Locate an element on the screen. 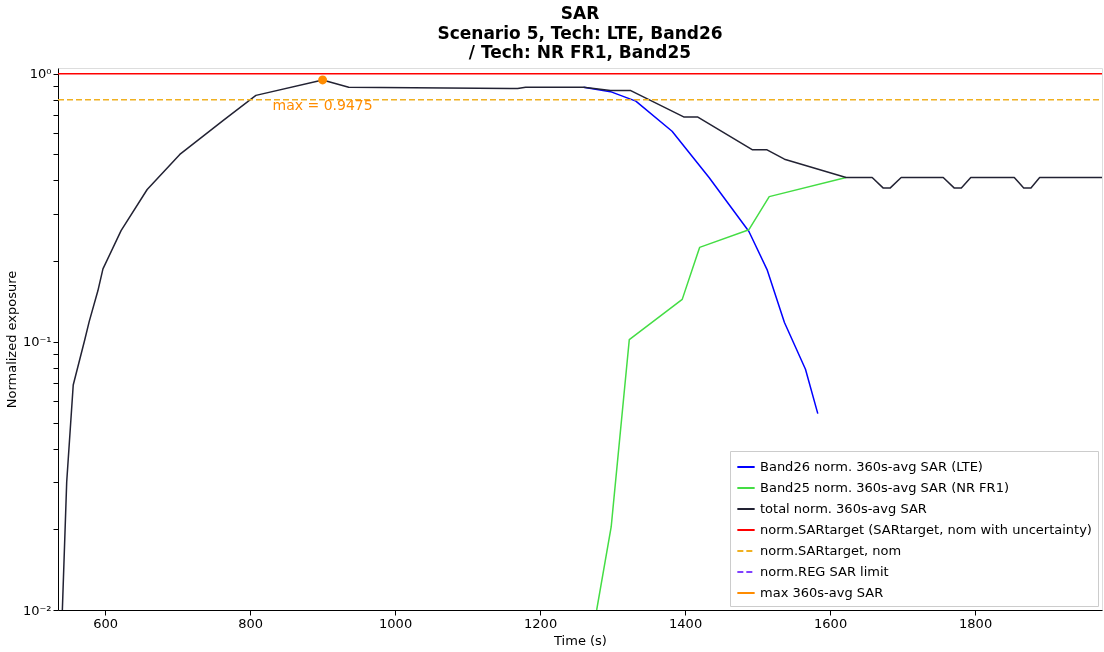  x-tick-label: 1600 is located at coordinates (831, 623).